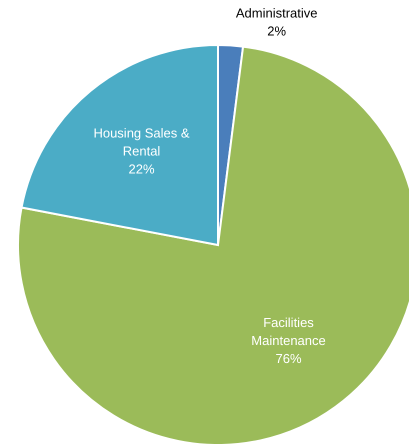 The image size is (409, 444). Describe the element at coordinates (289, 359) in the screenshot. I see `data-label: 76%` at that location.